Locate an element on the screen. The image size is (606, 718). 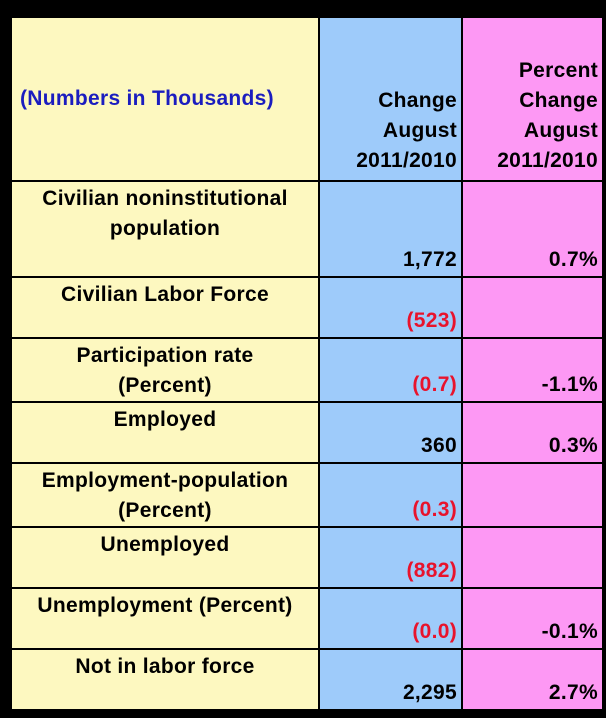
change-value: (0.3) is located at coordinates (390, 495).